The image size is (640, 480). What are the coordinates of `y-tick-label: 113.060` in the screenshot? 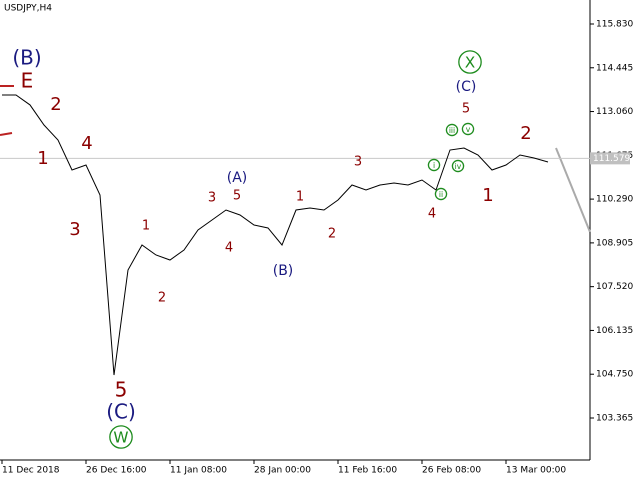 It's located at (614, 112).